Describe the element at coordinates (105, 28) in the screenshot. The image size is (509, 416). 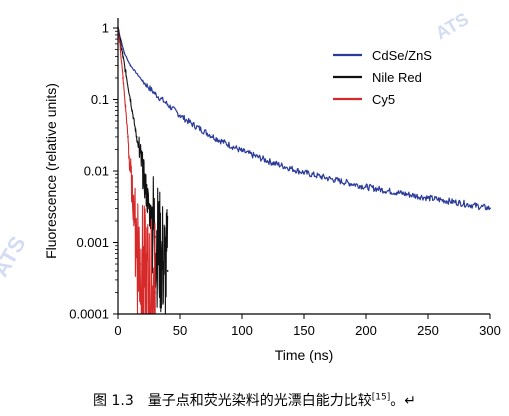
I see `y-tick-label: 1` at that location.